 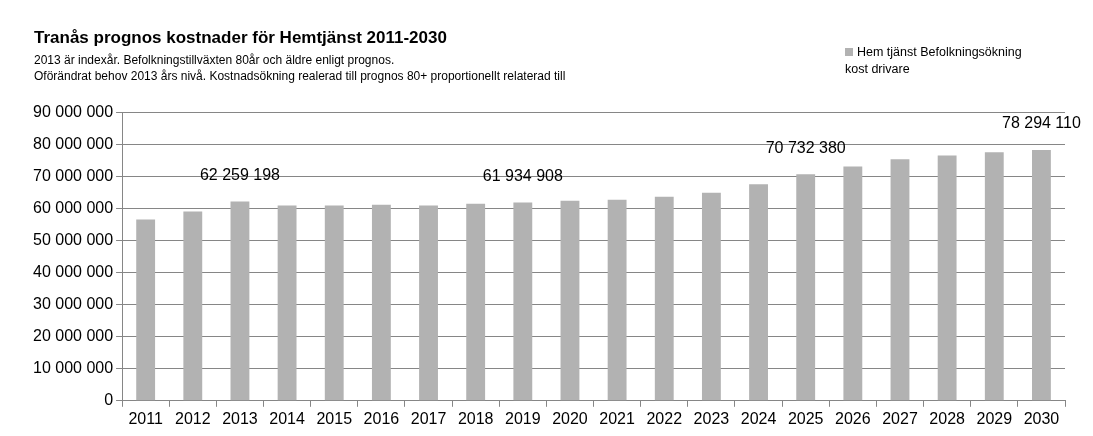 I want to click on x-tick-label: 2011, so click(x=145, y=418).